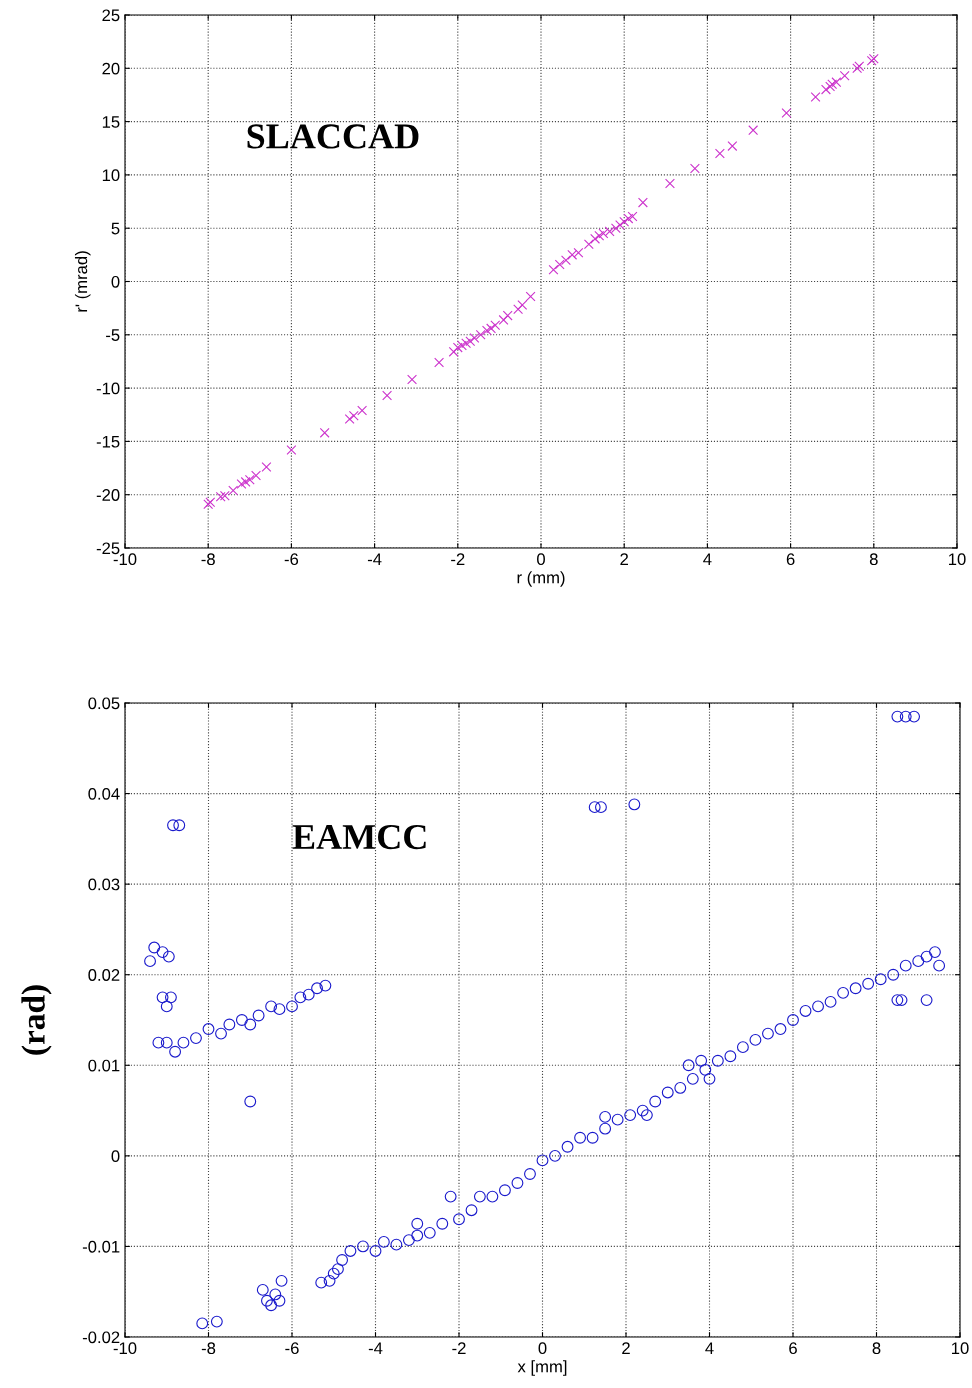 This screenshot has width=972, height=1388. Describe the element at coordinates (115, 228) in the screenshot. I see `y-tick-label: 5` at that location.